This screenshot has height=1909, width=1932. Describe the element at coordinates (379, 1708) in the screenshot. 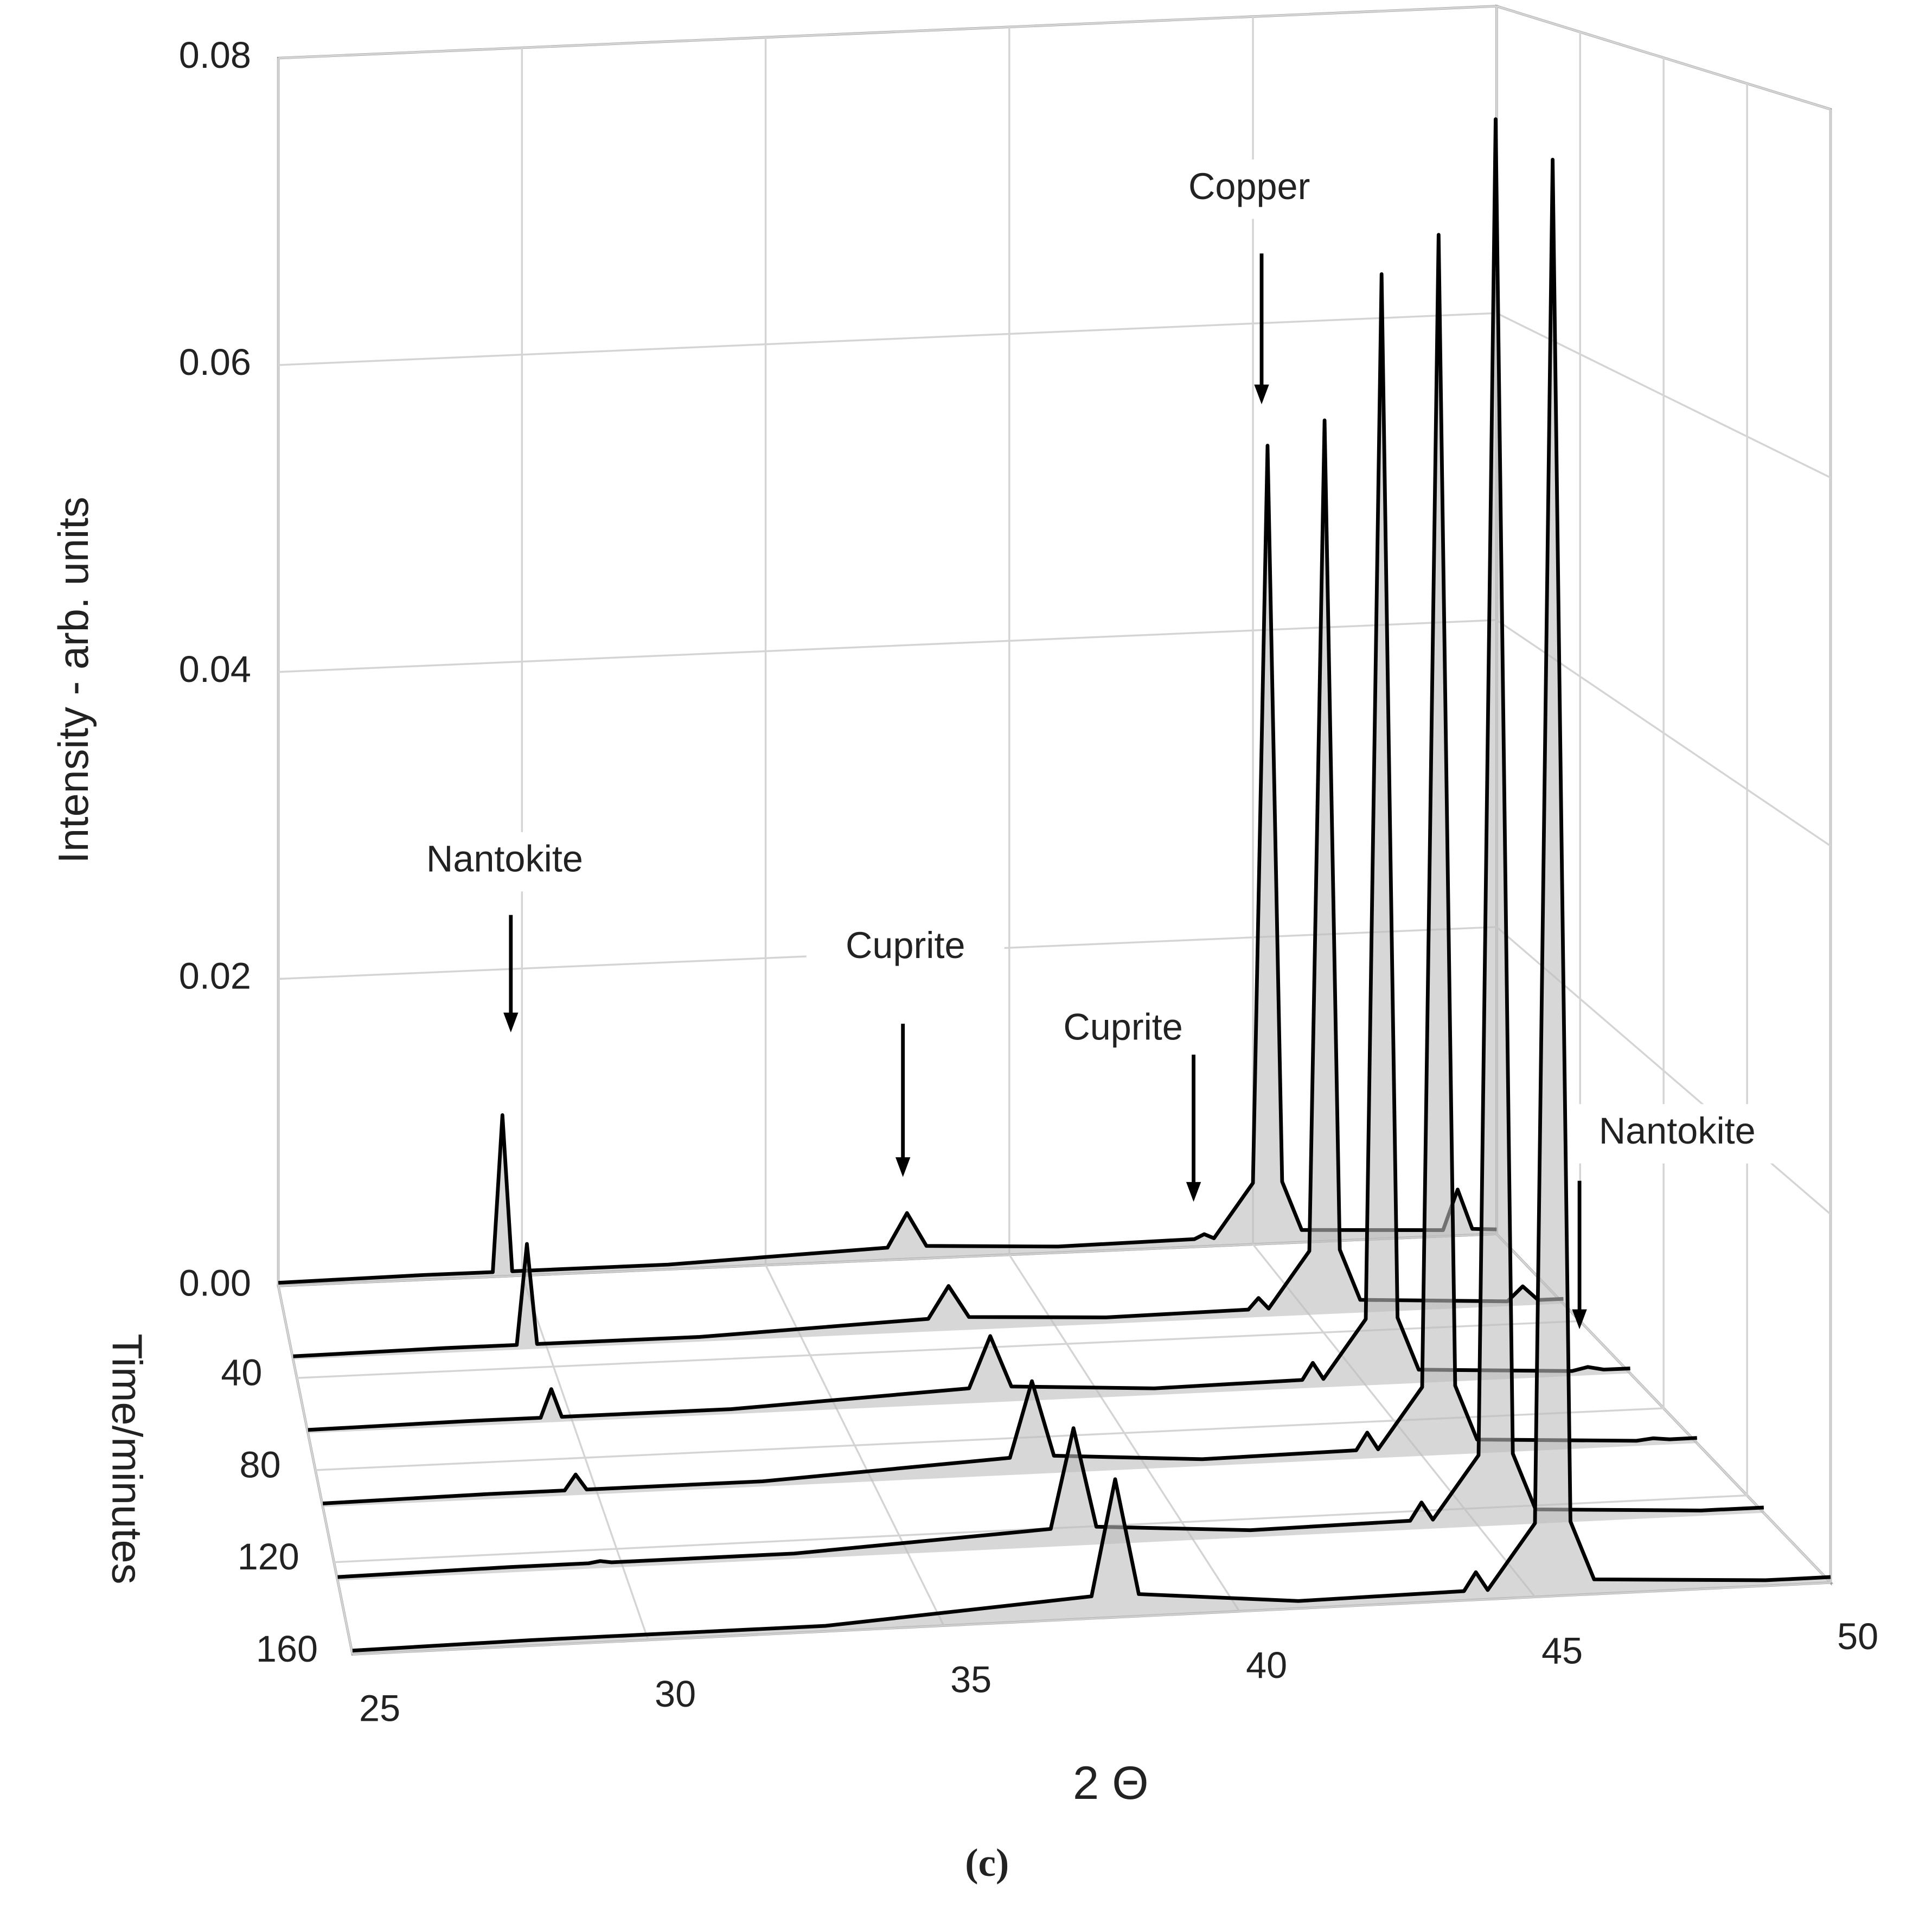

I see `x-tick-label: 25` at that location.